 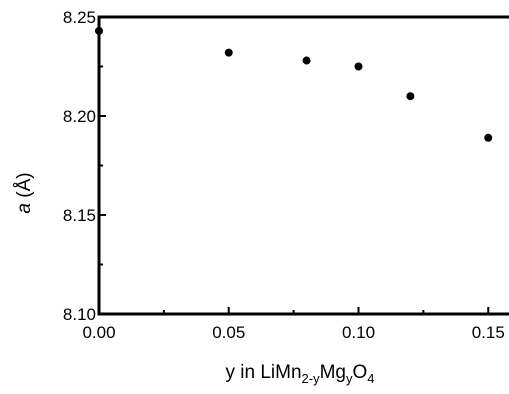 What do you see at coordinates (98, 332) in the screenshot?
I see `x-tick-label: 0.00` at bounding box center [98, 332].